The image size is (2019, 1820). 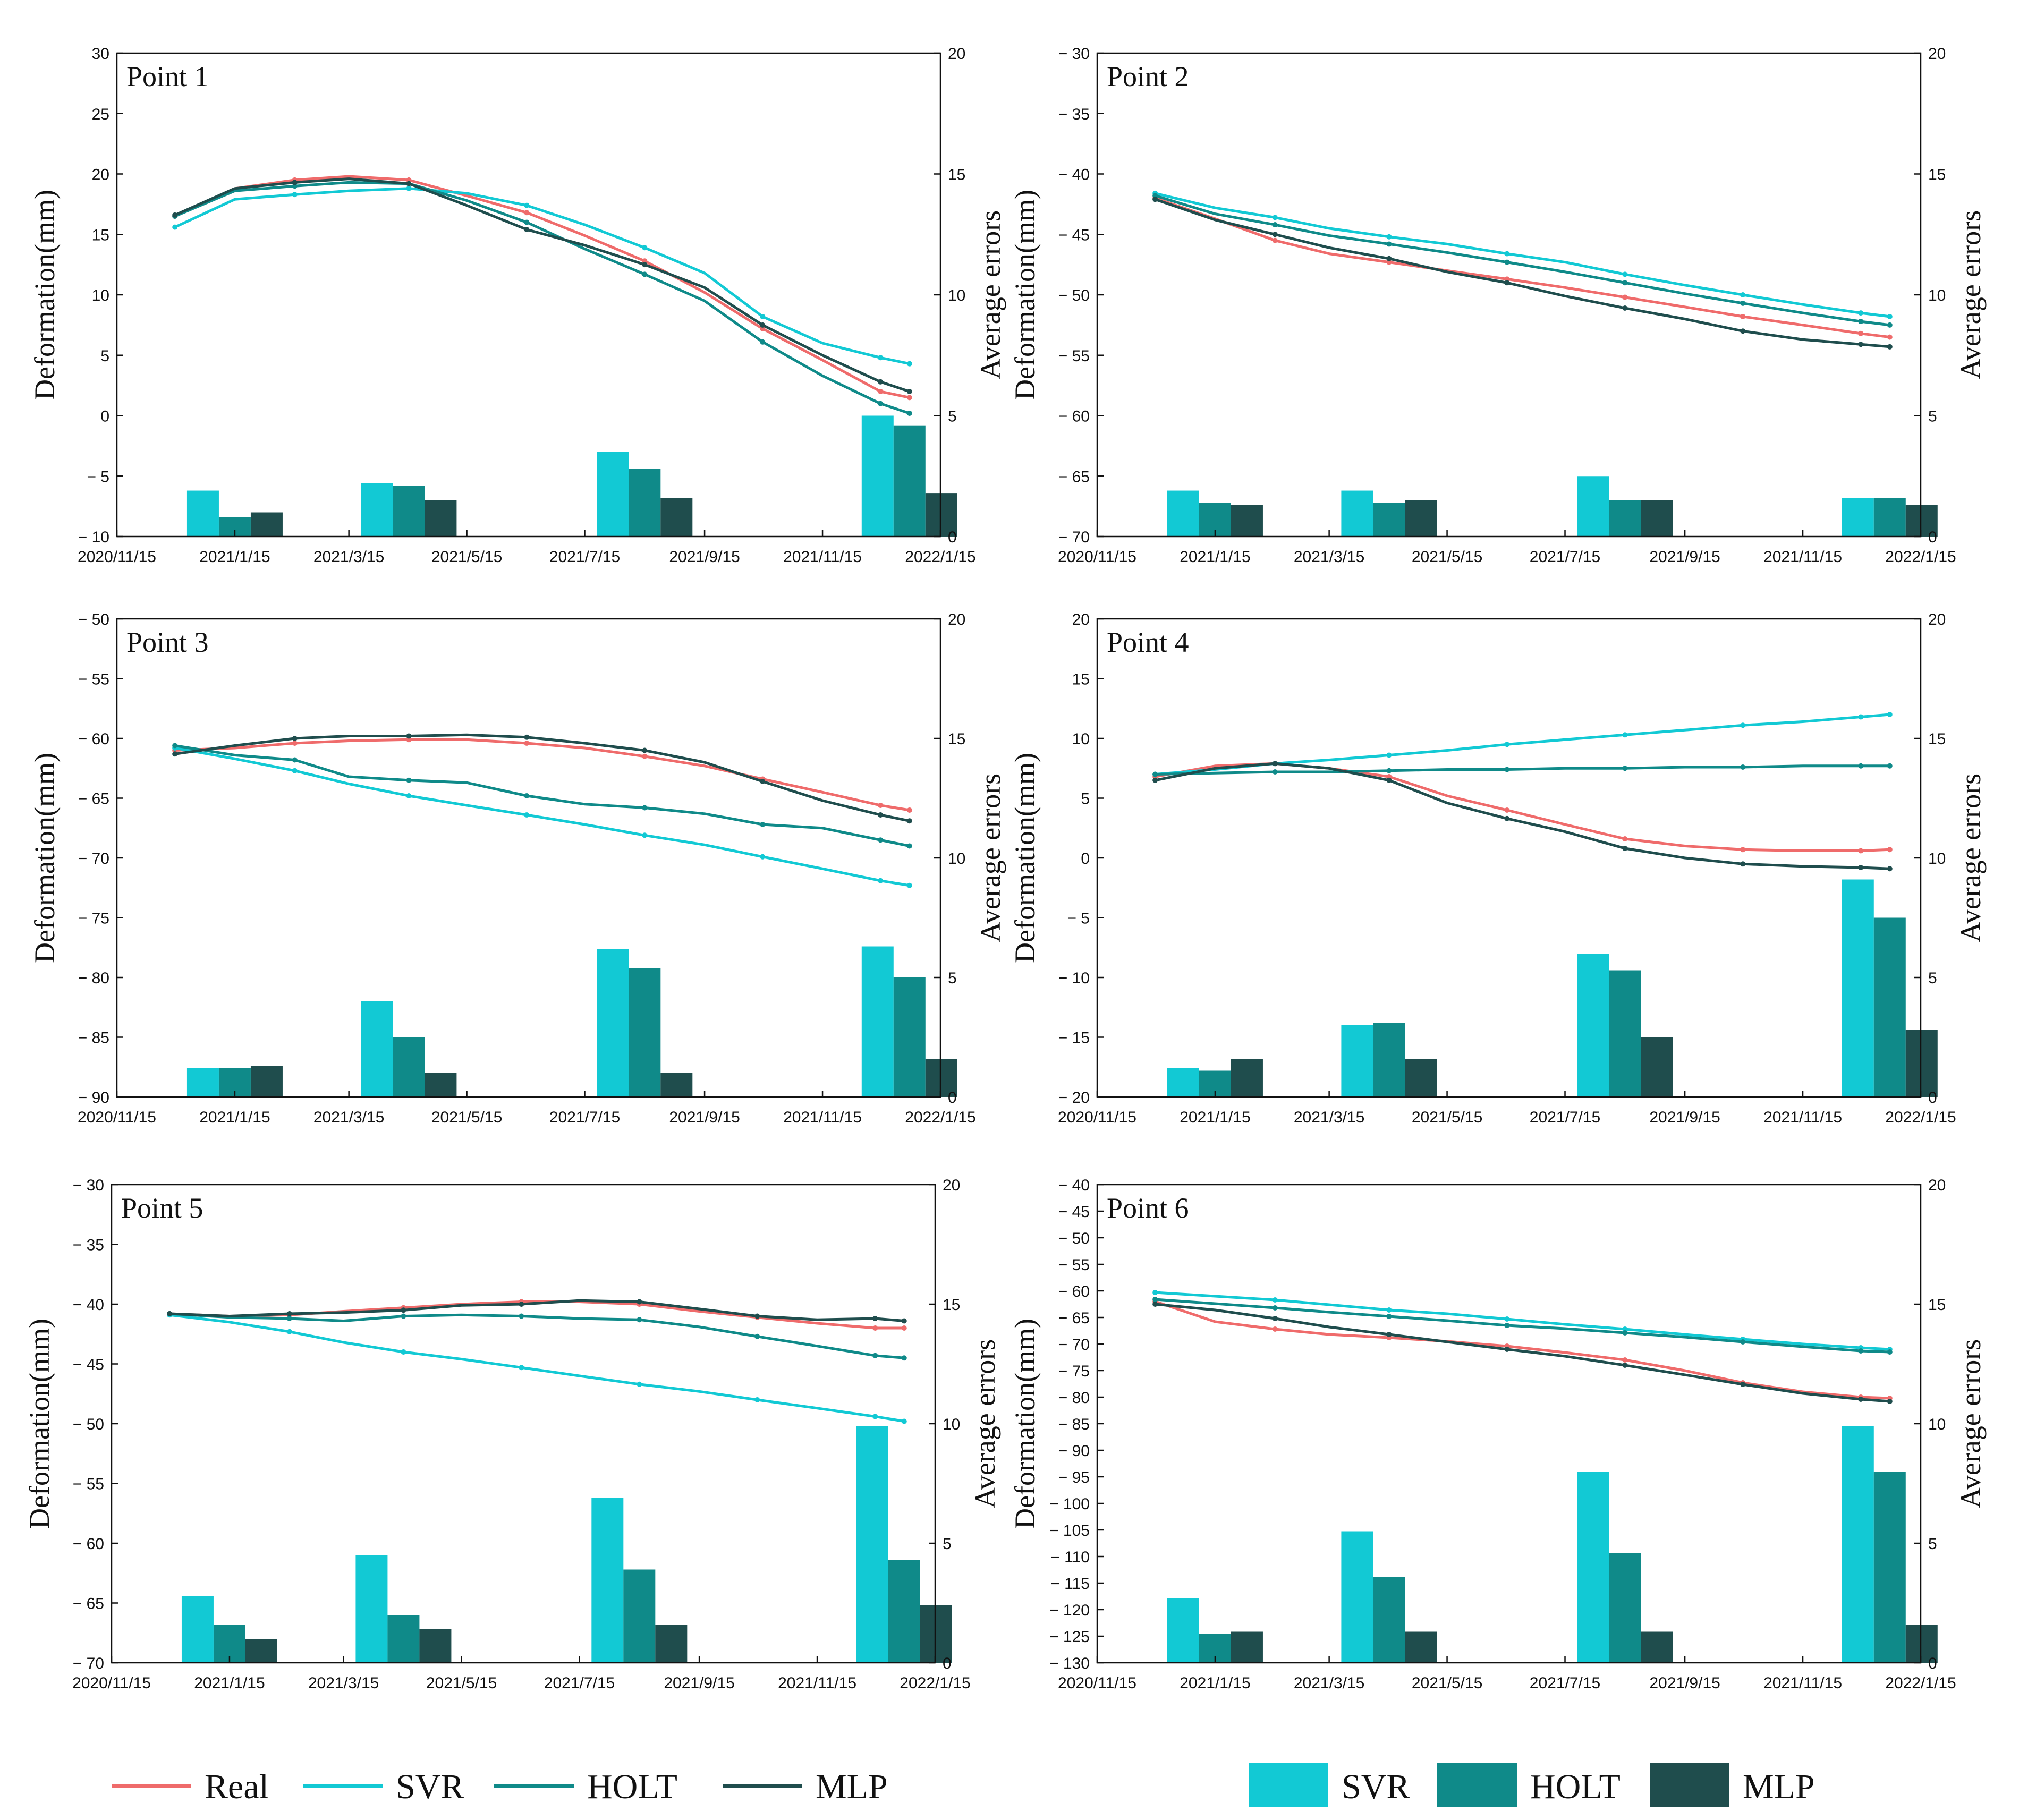 What do you see at coordinates (571, 1021) in the screenshot?
I see `bar-group` at bounding box center [571, 1021].